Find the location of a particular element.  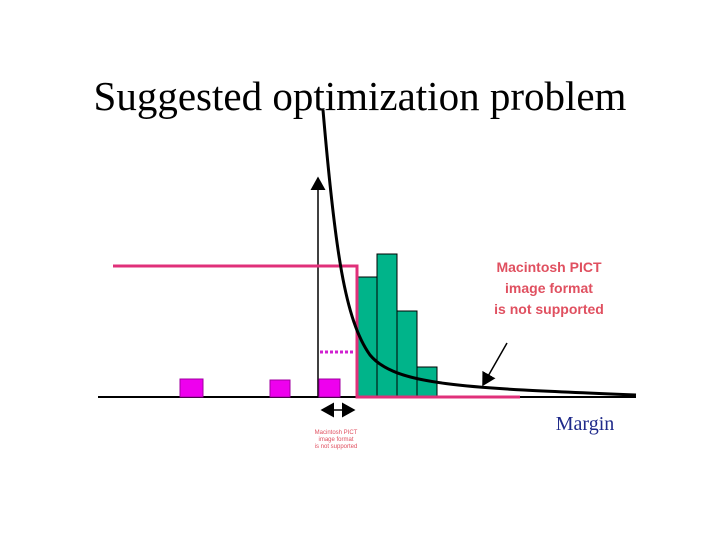

slide-title: Suggested optimization problem is located at coordinates (360, 96).